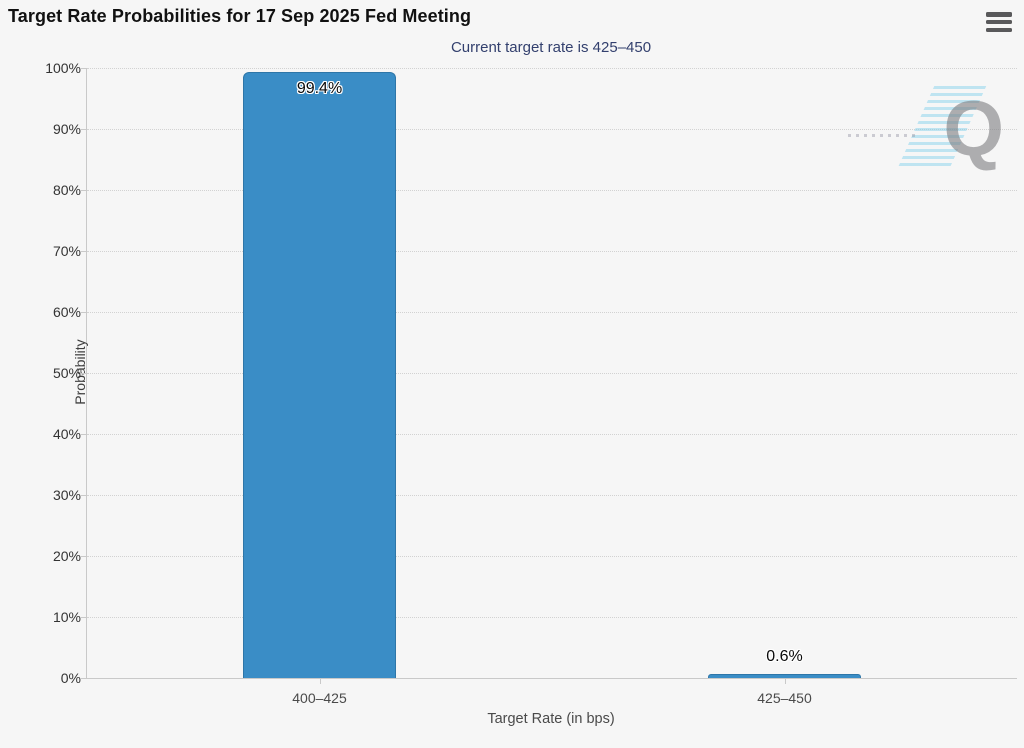 The height and width of the screenshot is (748, 1024). What do you see at coordinates (320, 681) in the screenshot?
I see `x-tick-400–425` at bounding box center [320, 681].